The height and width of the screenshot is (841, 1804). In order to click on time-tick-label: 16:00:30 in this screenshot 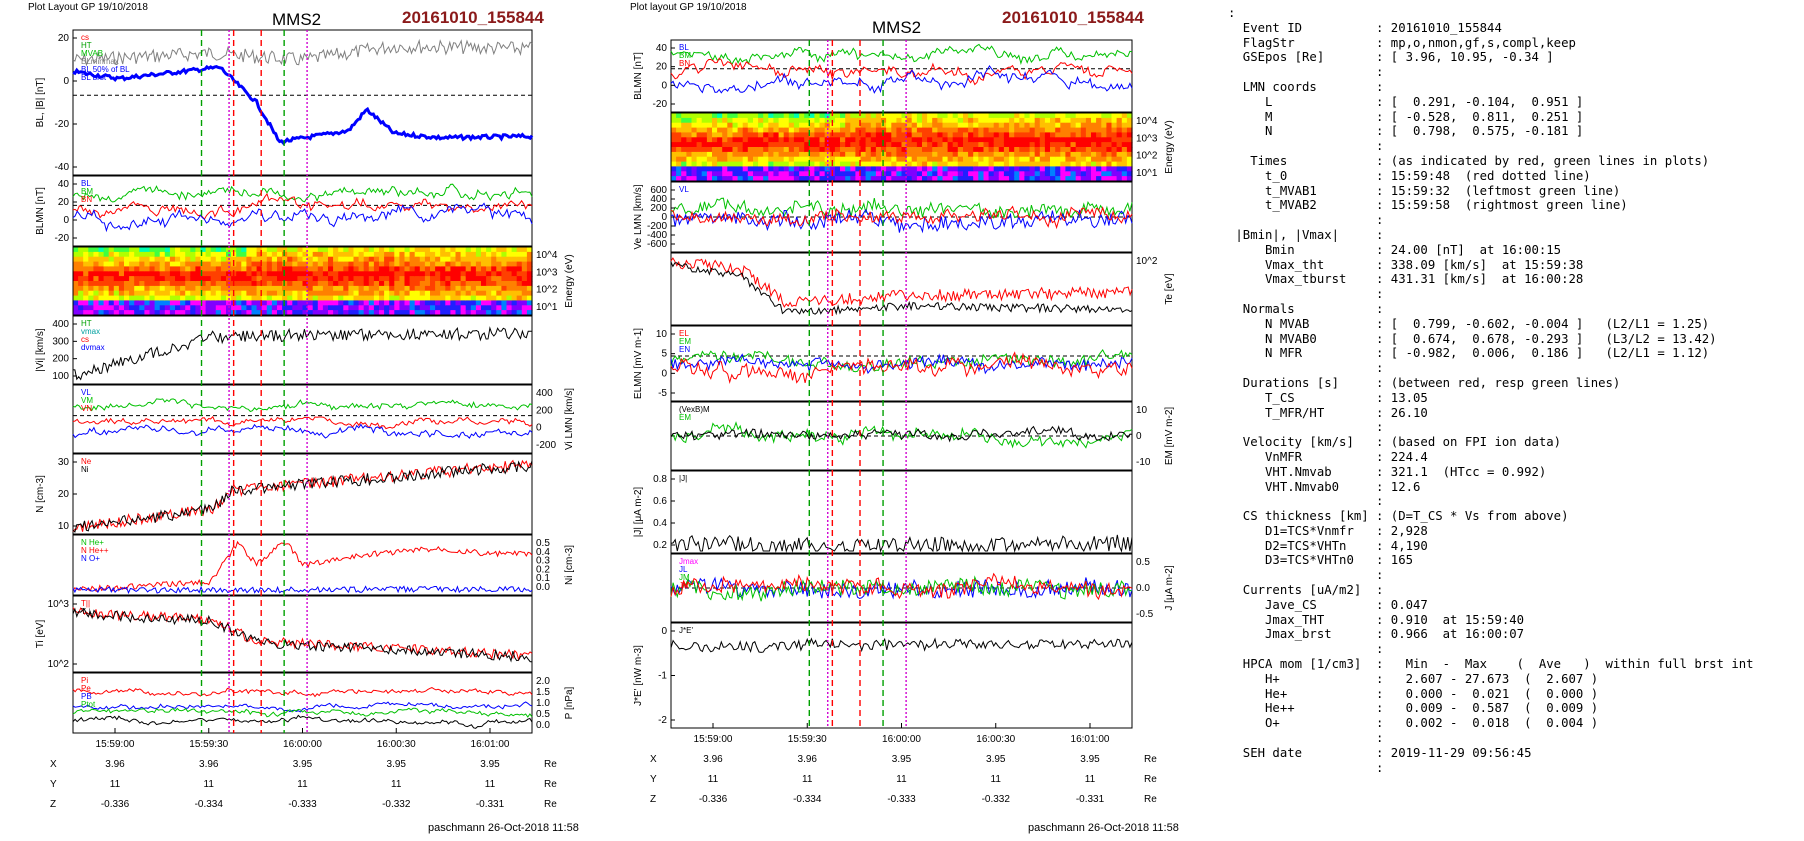, I will do `click(396, 744)`.